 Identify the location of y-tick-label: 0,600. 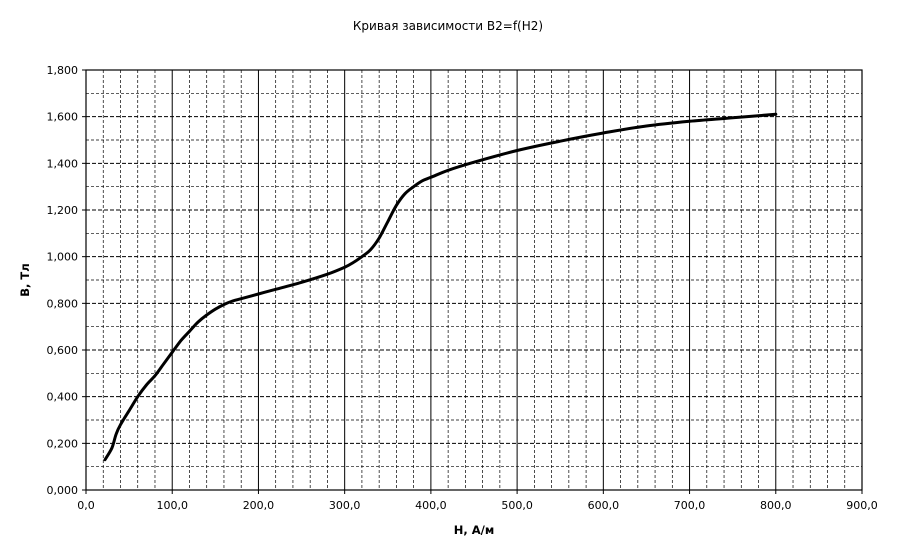
(63, 350).